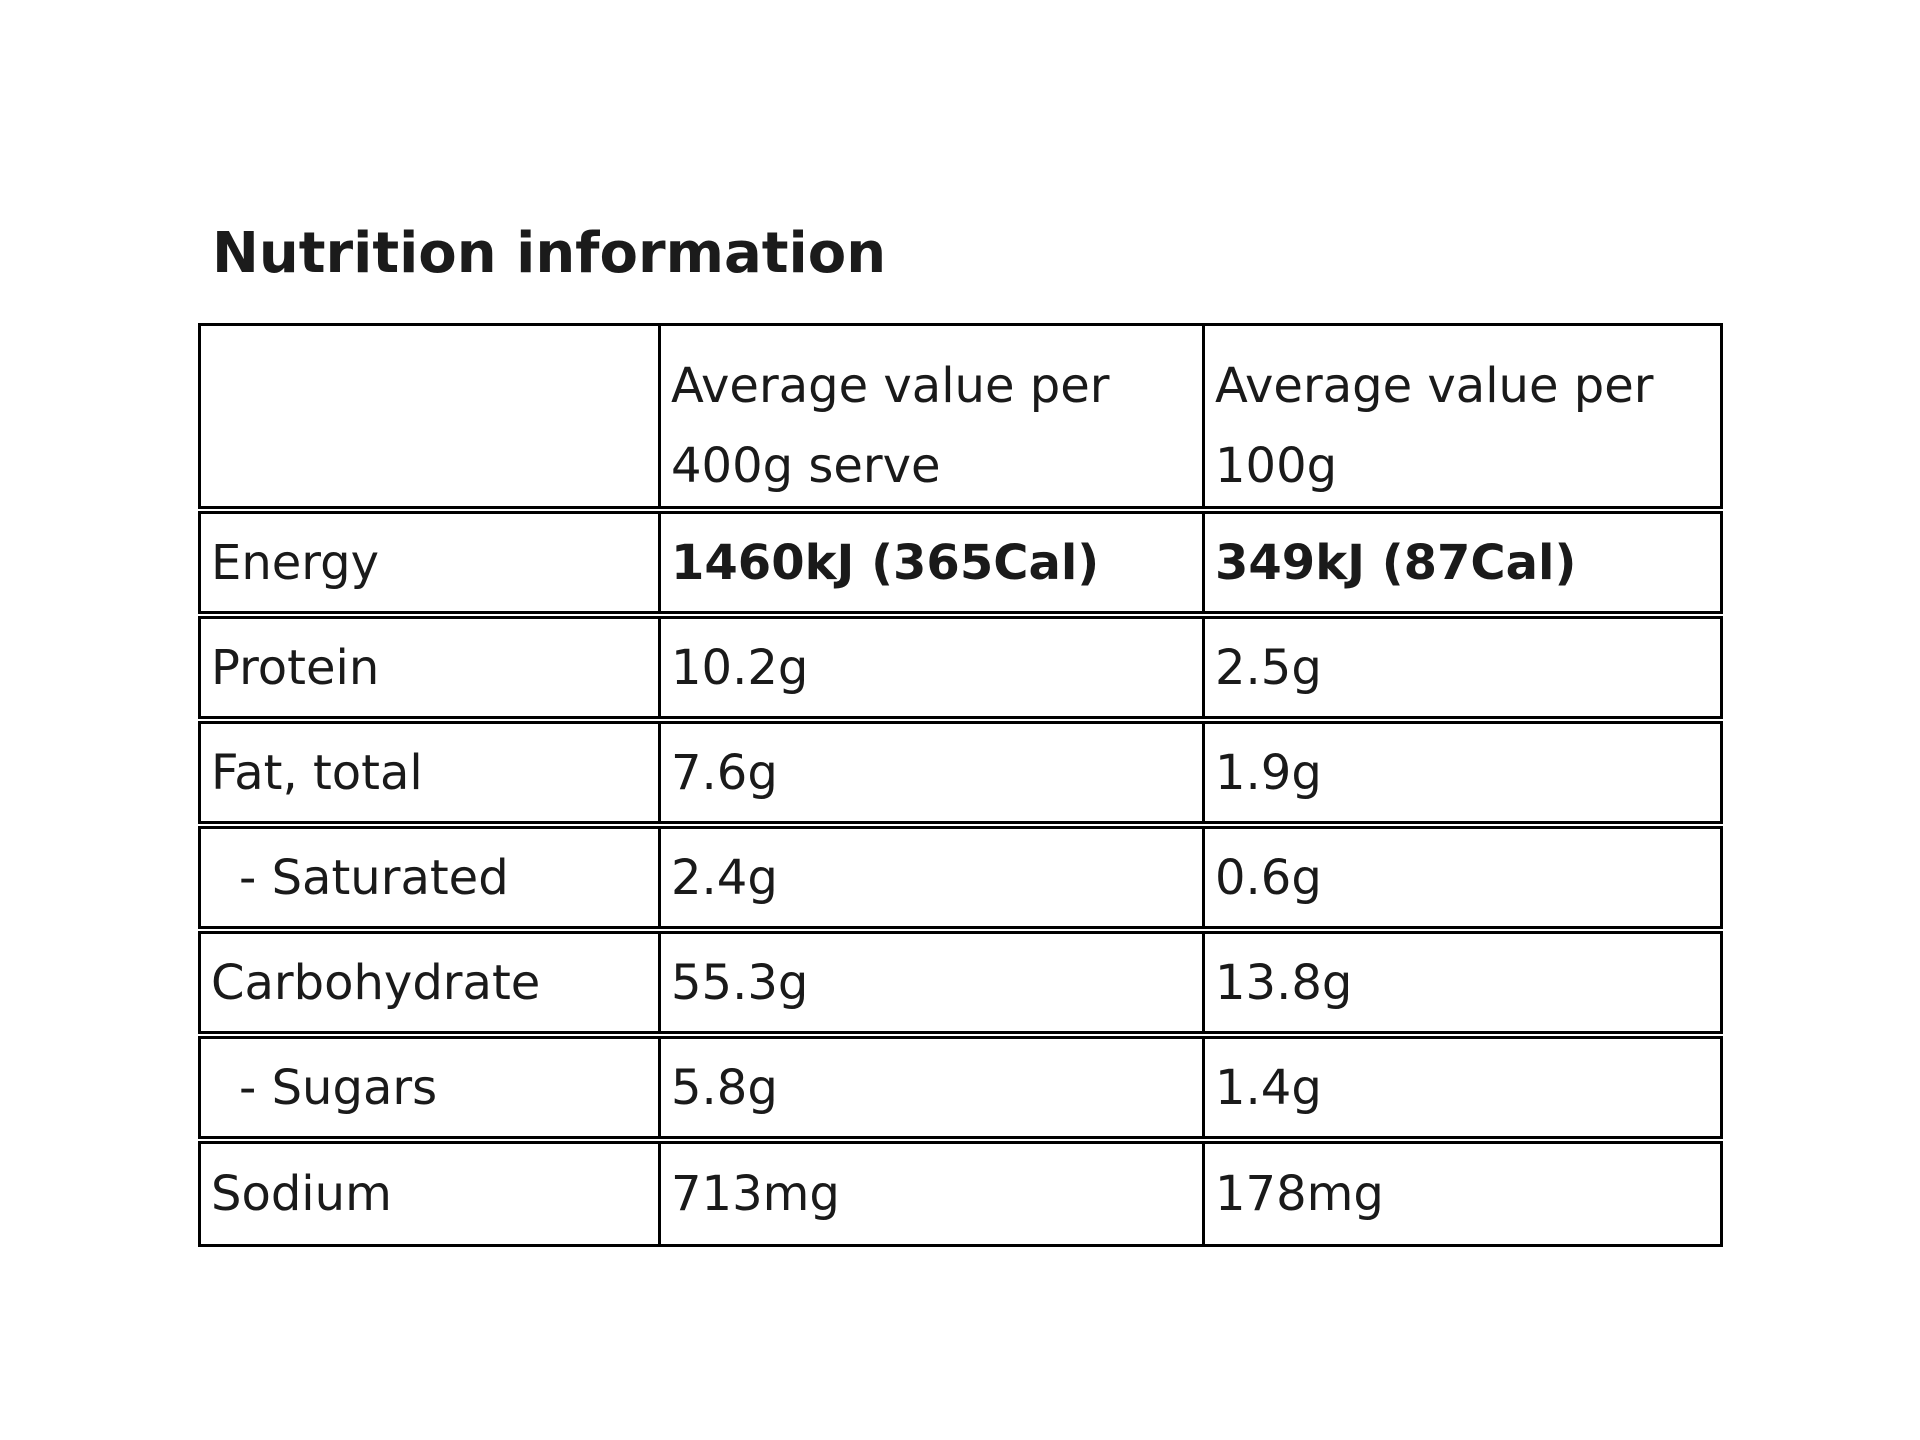  I want to click on row-label-cell: Energy, so click(429, 563).